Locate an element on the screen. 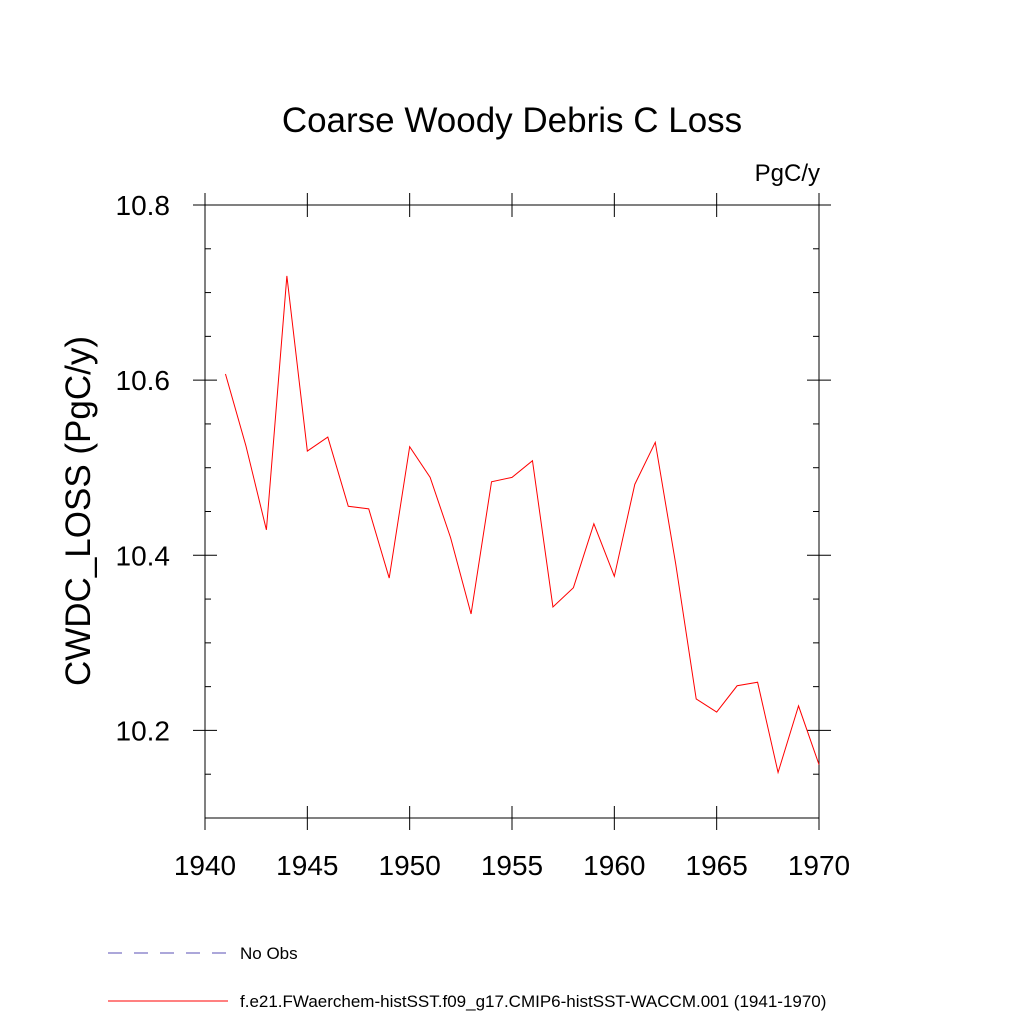  x-tick-label: 1940 is located at coordinates (205, 865).